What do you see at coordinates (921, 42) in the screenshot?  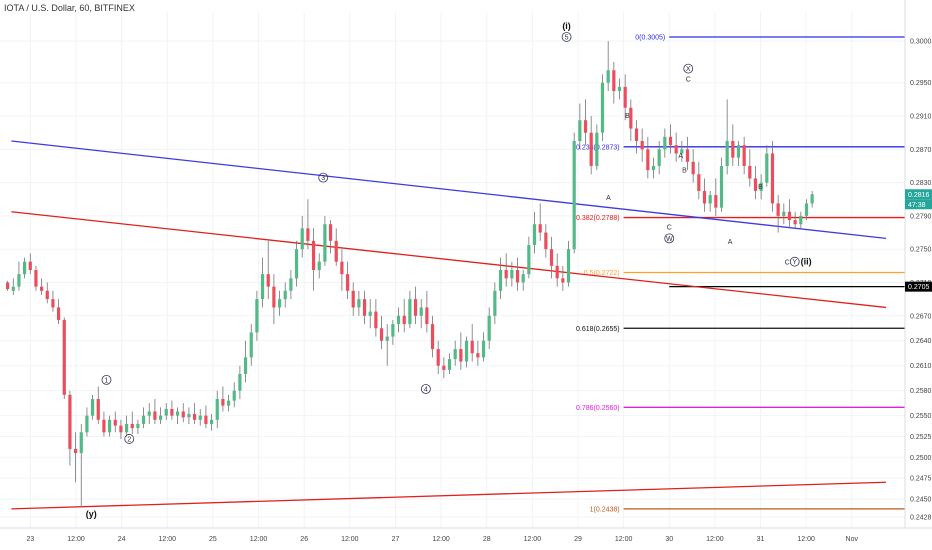 I see `y-tick-label: 0.3000` at bounding box center [921, 42].